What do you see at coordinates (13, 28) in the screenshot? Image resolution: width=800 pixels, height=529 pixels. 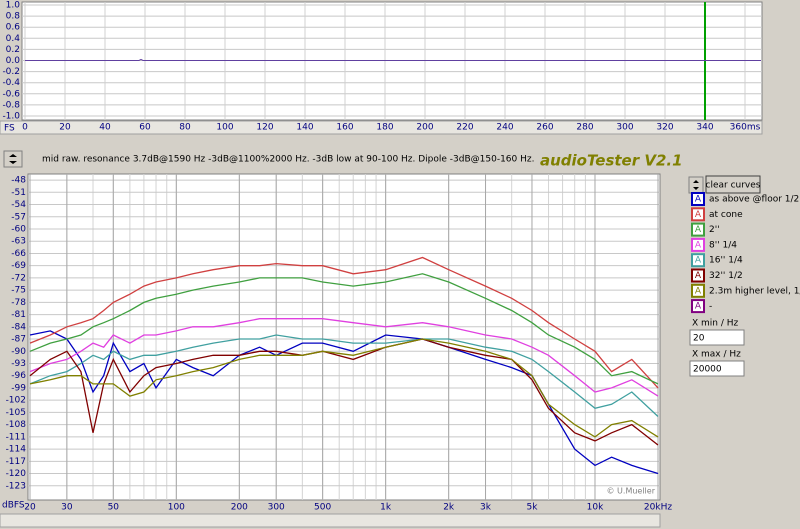 I see `y-tick-label: 0.6` at bounding box center [13, 28].